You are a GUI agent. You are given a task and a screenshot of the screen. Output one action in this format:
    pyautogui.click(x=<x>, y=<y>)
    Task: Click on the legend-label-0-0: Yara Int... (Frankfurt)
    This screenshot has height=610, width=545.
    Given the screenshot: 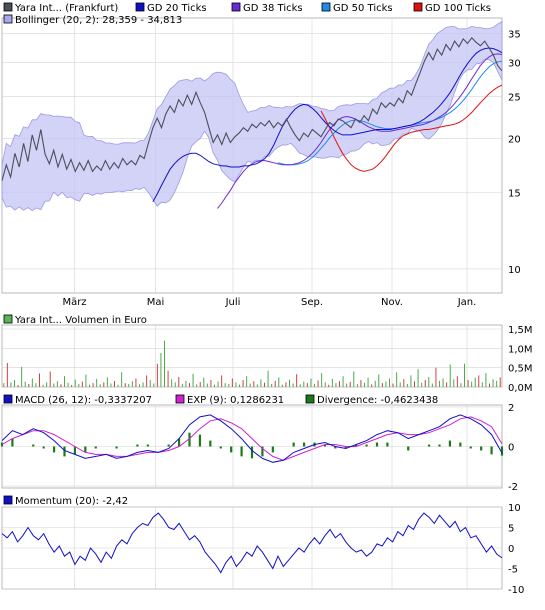 What is the action you would take?
    pyautogui.click(x=66, y=8)
    